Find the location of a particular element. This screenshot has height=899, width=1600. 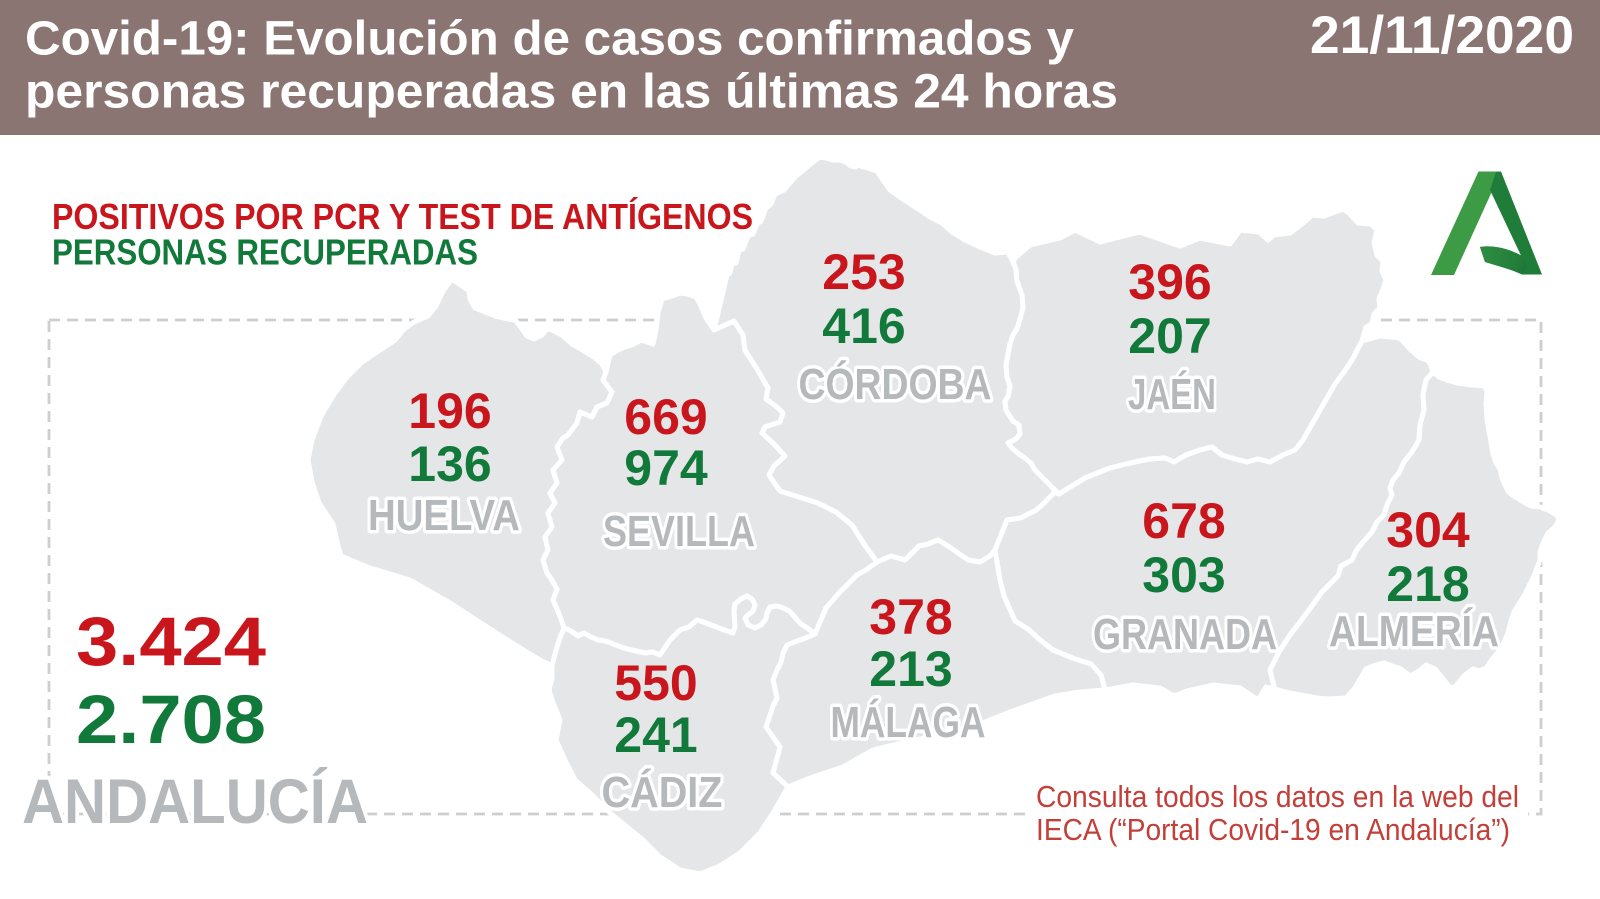

svg-text: JAÉN is located at coordinates (1172, 394).